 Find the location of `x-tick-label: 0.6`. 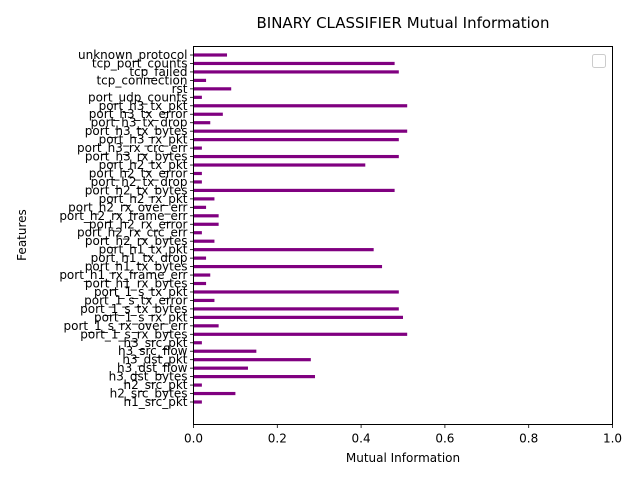

x-tick-label: 0.6 is located at coordinates (444, 439).